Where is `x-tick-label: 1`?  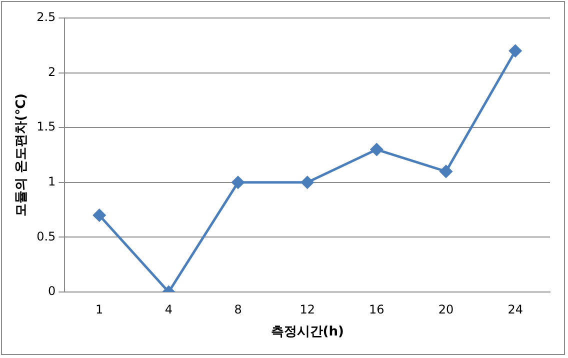
x-tick-label: 1 is located at coordinates (100, 309).